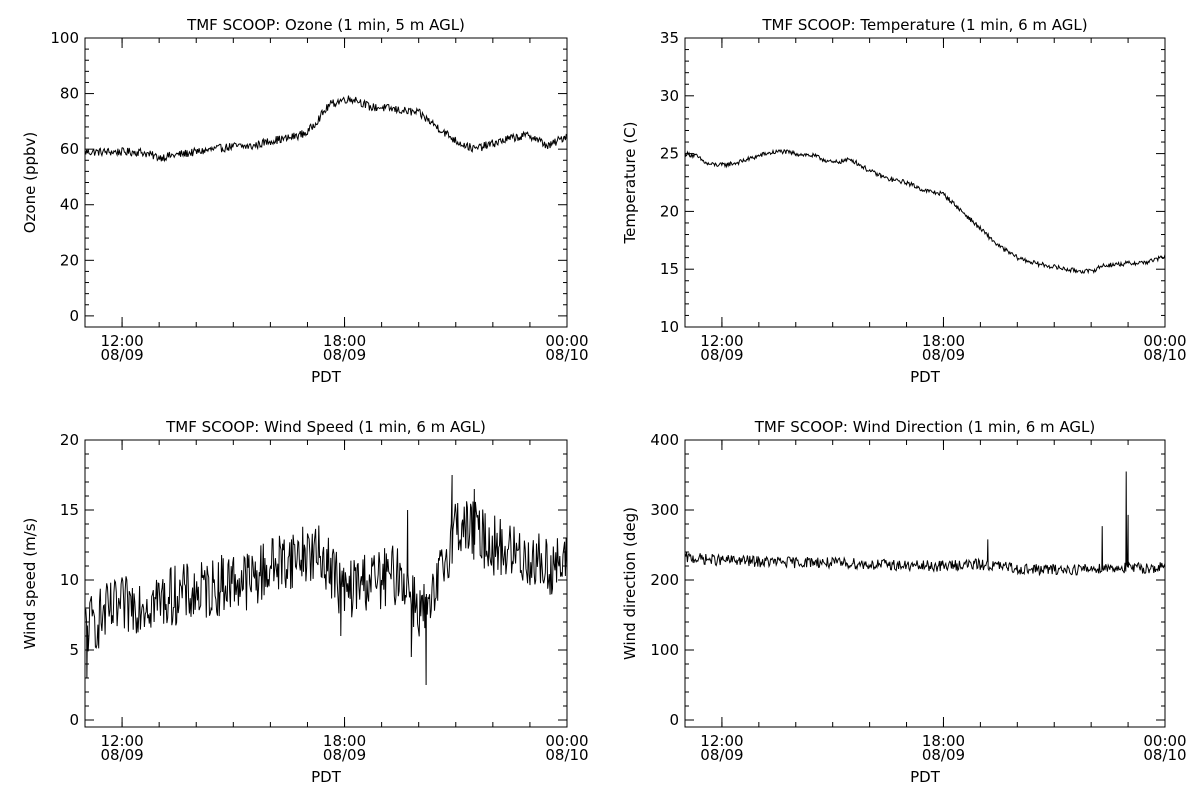 This screenshot has height=800, width=1200. What do you see at coordinates (664, 580) in the screenshot?
I see `y-tick-label: 200` at bounding box center [664, 580].